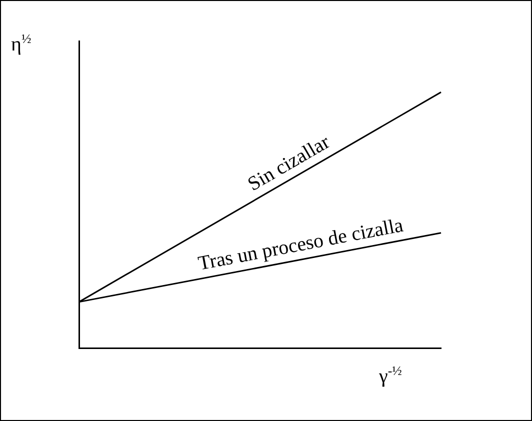  I want to click on text: Tras un proceso de cizalla, so click(301, 244).